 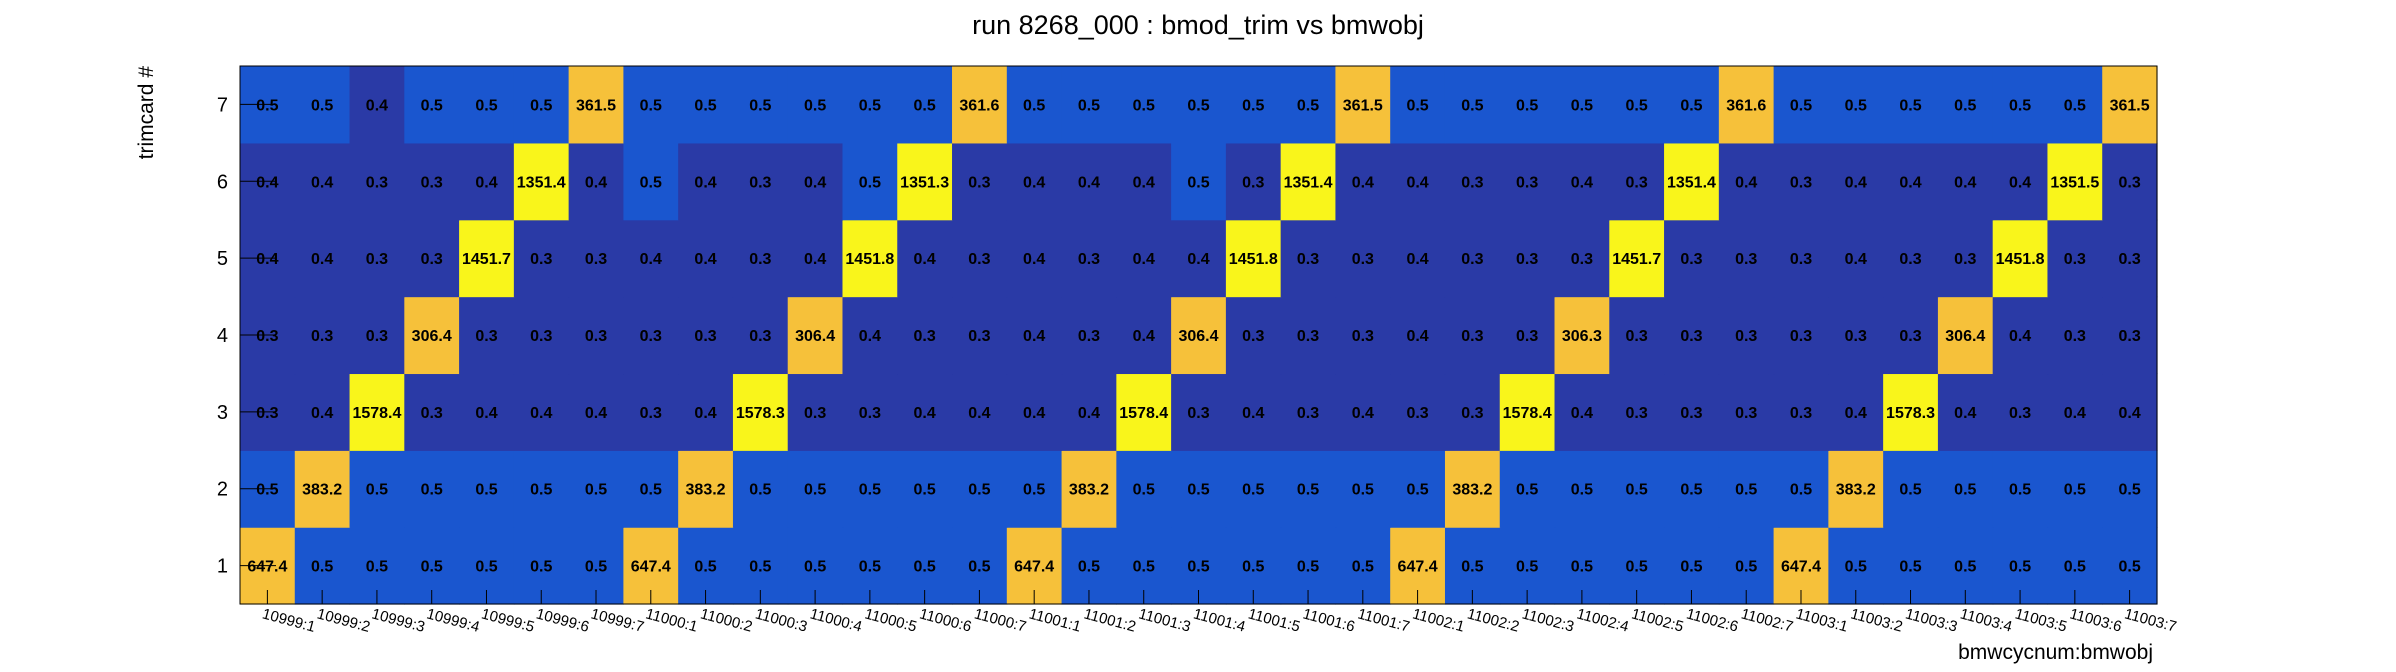 I want to click on x-tick-label: 11000:6, so click(x=946, y=620).